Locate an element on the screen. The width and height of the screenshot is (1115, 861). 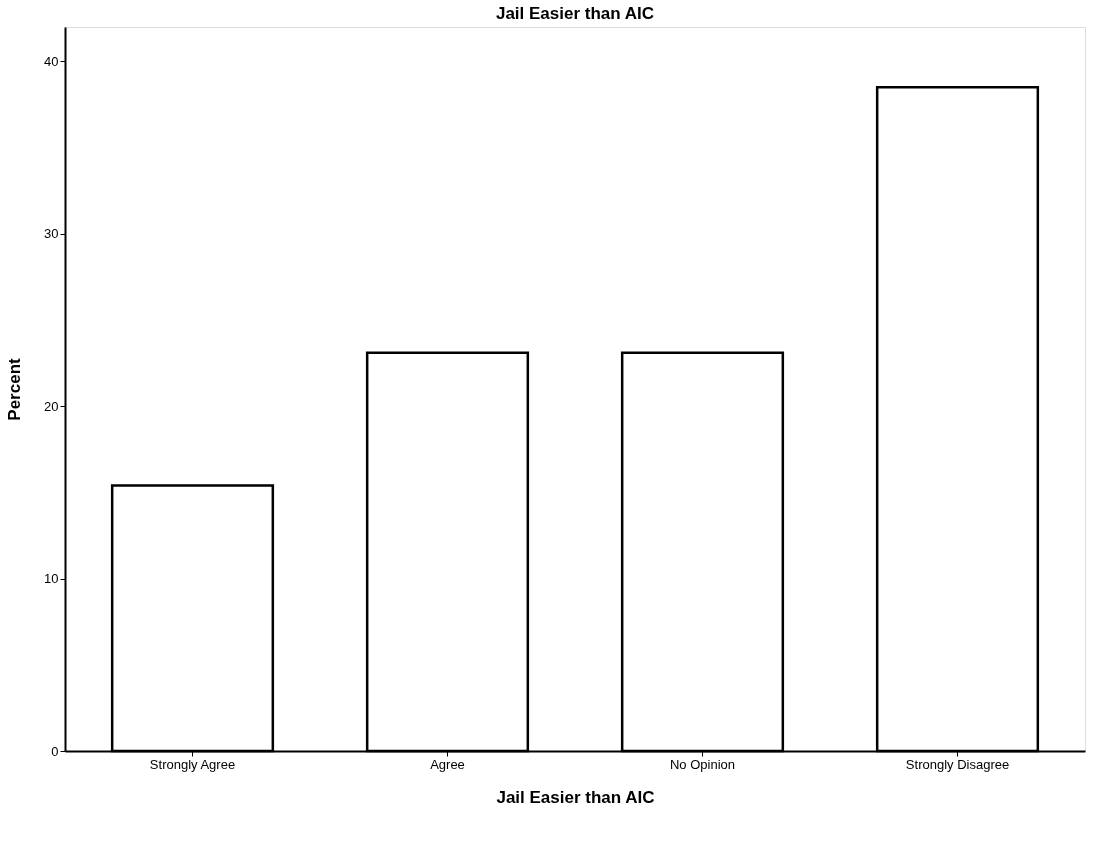
x-tick-label: No Opinion is located at coordinates (702, 764).